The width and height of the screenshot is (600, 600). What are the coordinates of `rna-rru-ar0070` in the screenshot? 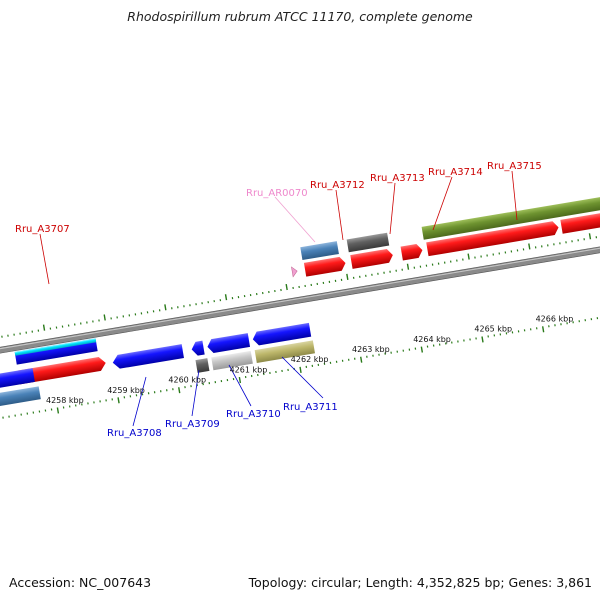 It's located at (294, 272).